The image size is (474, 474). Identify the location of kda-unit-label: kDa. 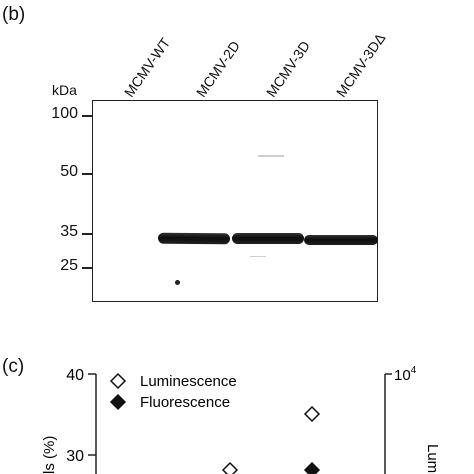
(64, 90).